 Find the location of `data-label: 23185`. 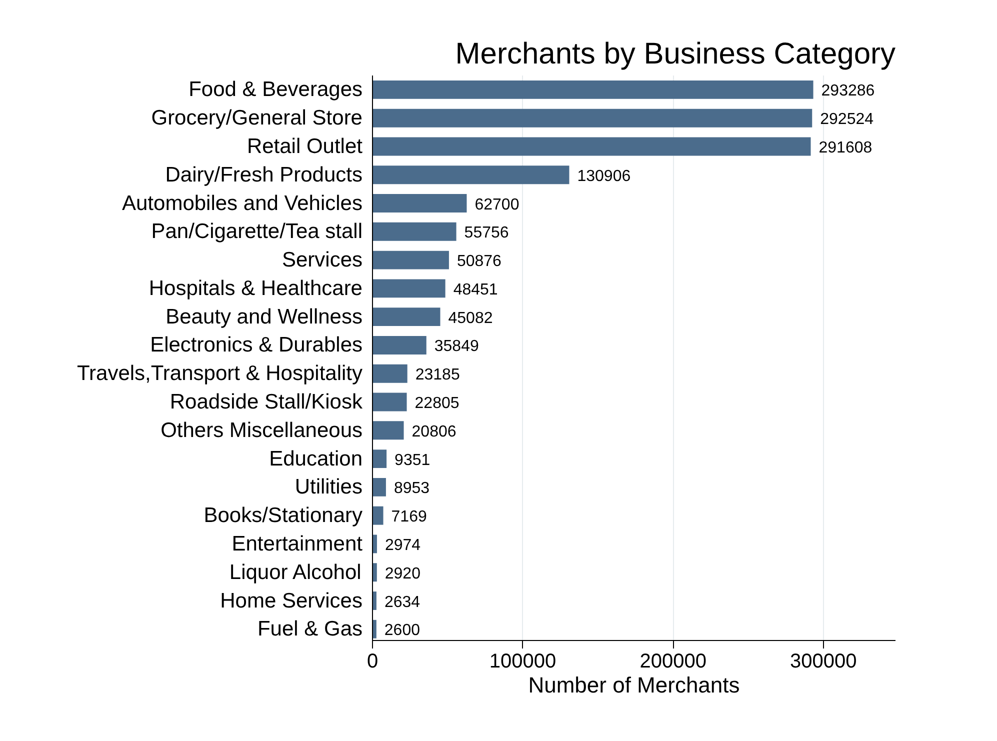

data-label: 23185 is located at coordinates (437, 375).